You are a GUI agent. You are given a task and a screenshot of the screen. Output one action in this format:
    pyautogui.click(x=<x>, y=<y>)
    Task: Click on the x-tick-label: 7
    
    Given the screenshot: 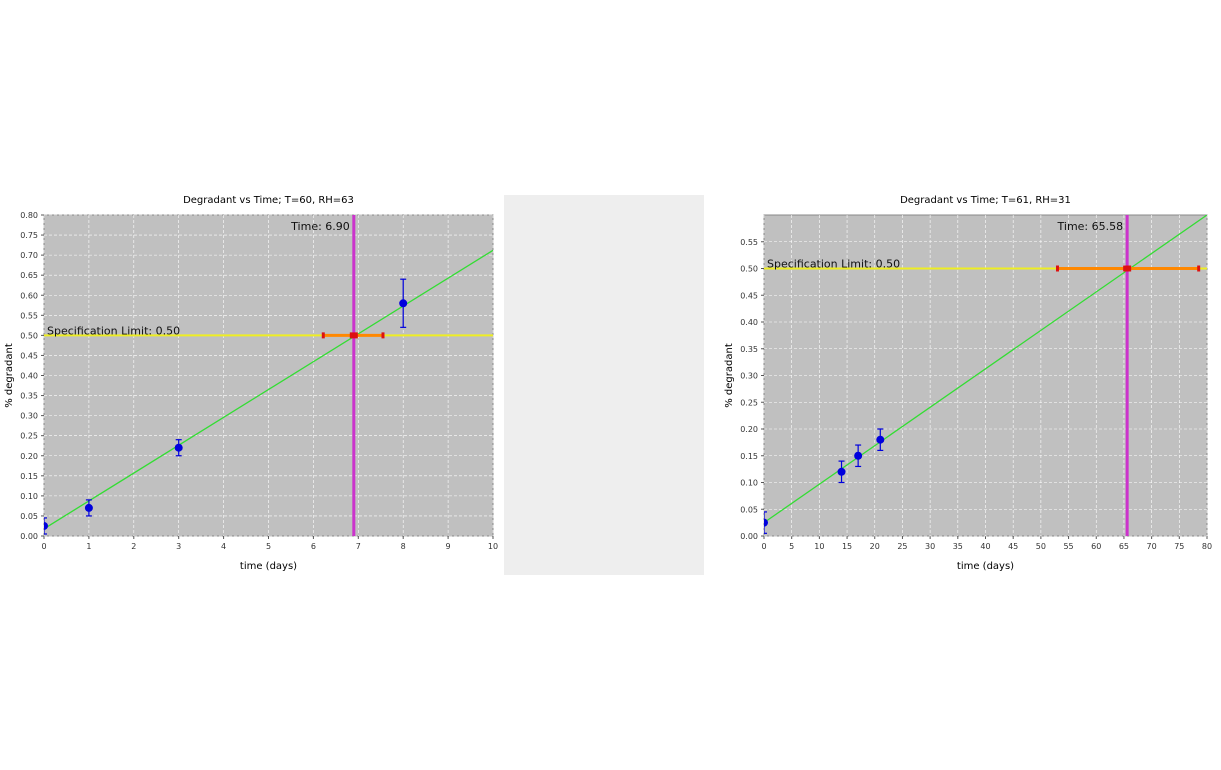 What is the action you would take?
    pyautogui.click(x=358, y=546)
    